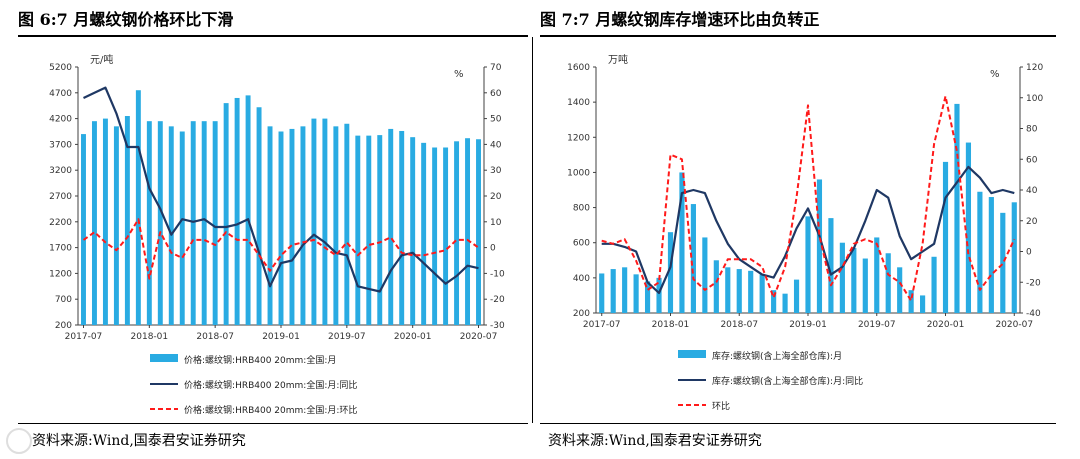  What do you see at coordinates (84, 337) in the screenshot?
I see `x-tick-label: 2017-07` at bounding box center [84, 337].